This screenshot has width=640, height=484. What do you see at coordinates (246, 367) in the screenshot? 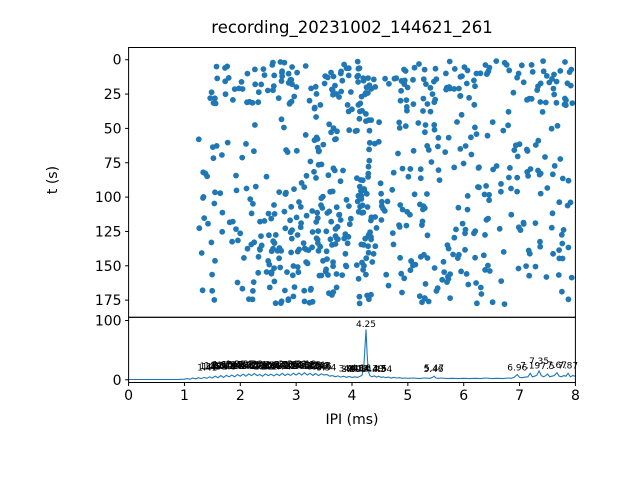
I see `peak-label: 2.11` at bounding box center [246, 367].